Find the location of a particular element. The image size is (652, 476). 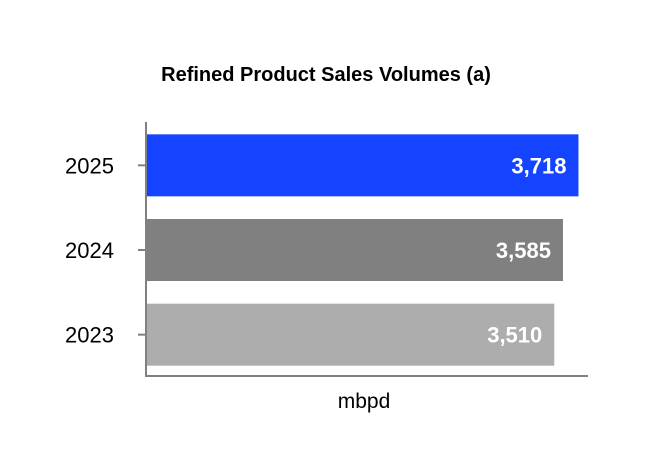

value-label-2024: 3,585 is located at coordinates (523, 250).